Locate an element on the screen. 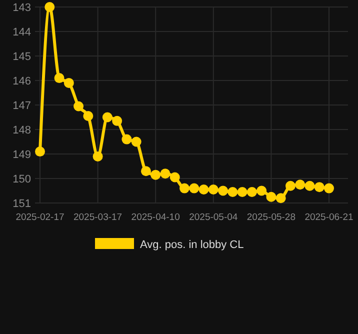 This screenshot has height=334, width=358. x-tick-label: 2025-05-28 is located at coordinates (271, 217).